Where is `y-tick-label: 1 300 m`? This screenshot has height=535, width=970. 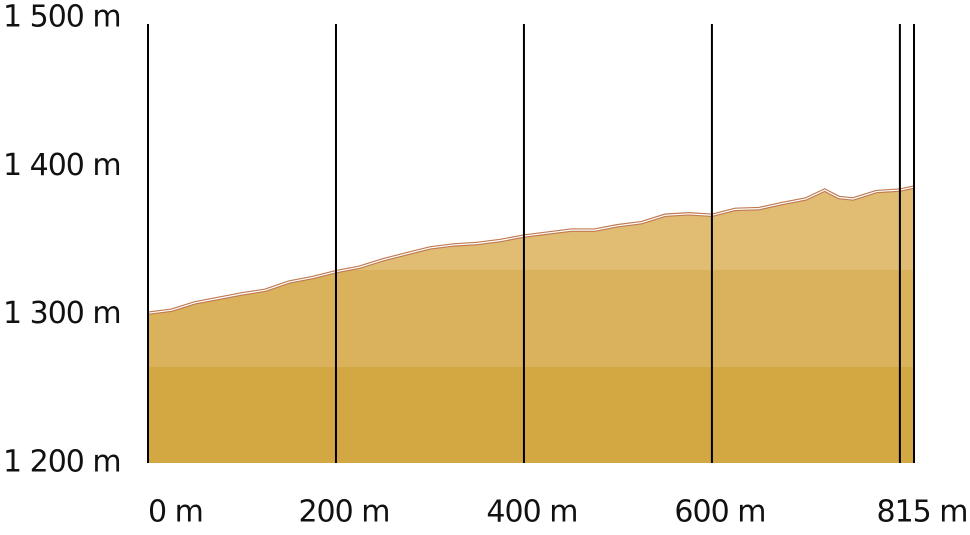
y-tick-label: 1 300 m is located at coordinates (62, 313).